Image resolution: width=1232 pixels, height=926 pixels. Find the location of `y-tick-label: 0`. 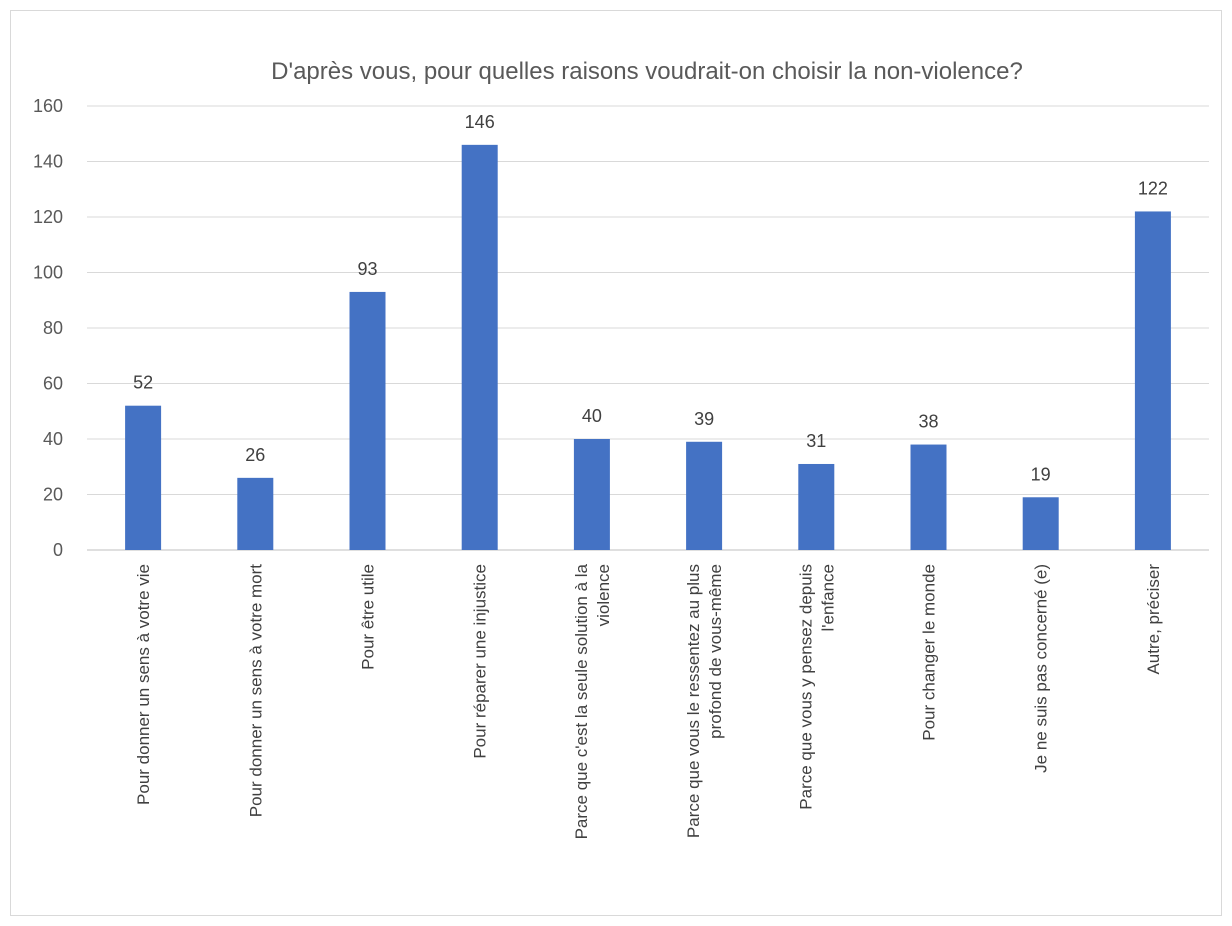

y-tick-label: 0 is located at coordinates (58, 550).